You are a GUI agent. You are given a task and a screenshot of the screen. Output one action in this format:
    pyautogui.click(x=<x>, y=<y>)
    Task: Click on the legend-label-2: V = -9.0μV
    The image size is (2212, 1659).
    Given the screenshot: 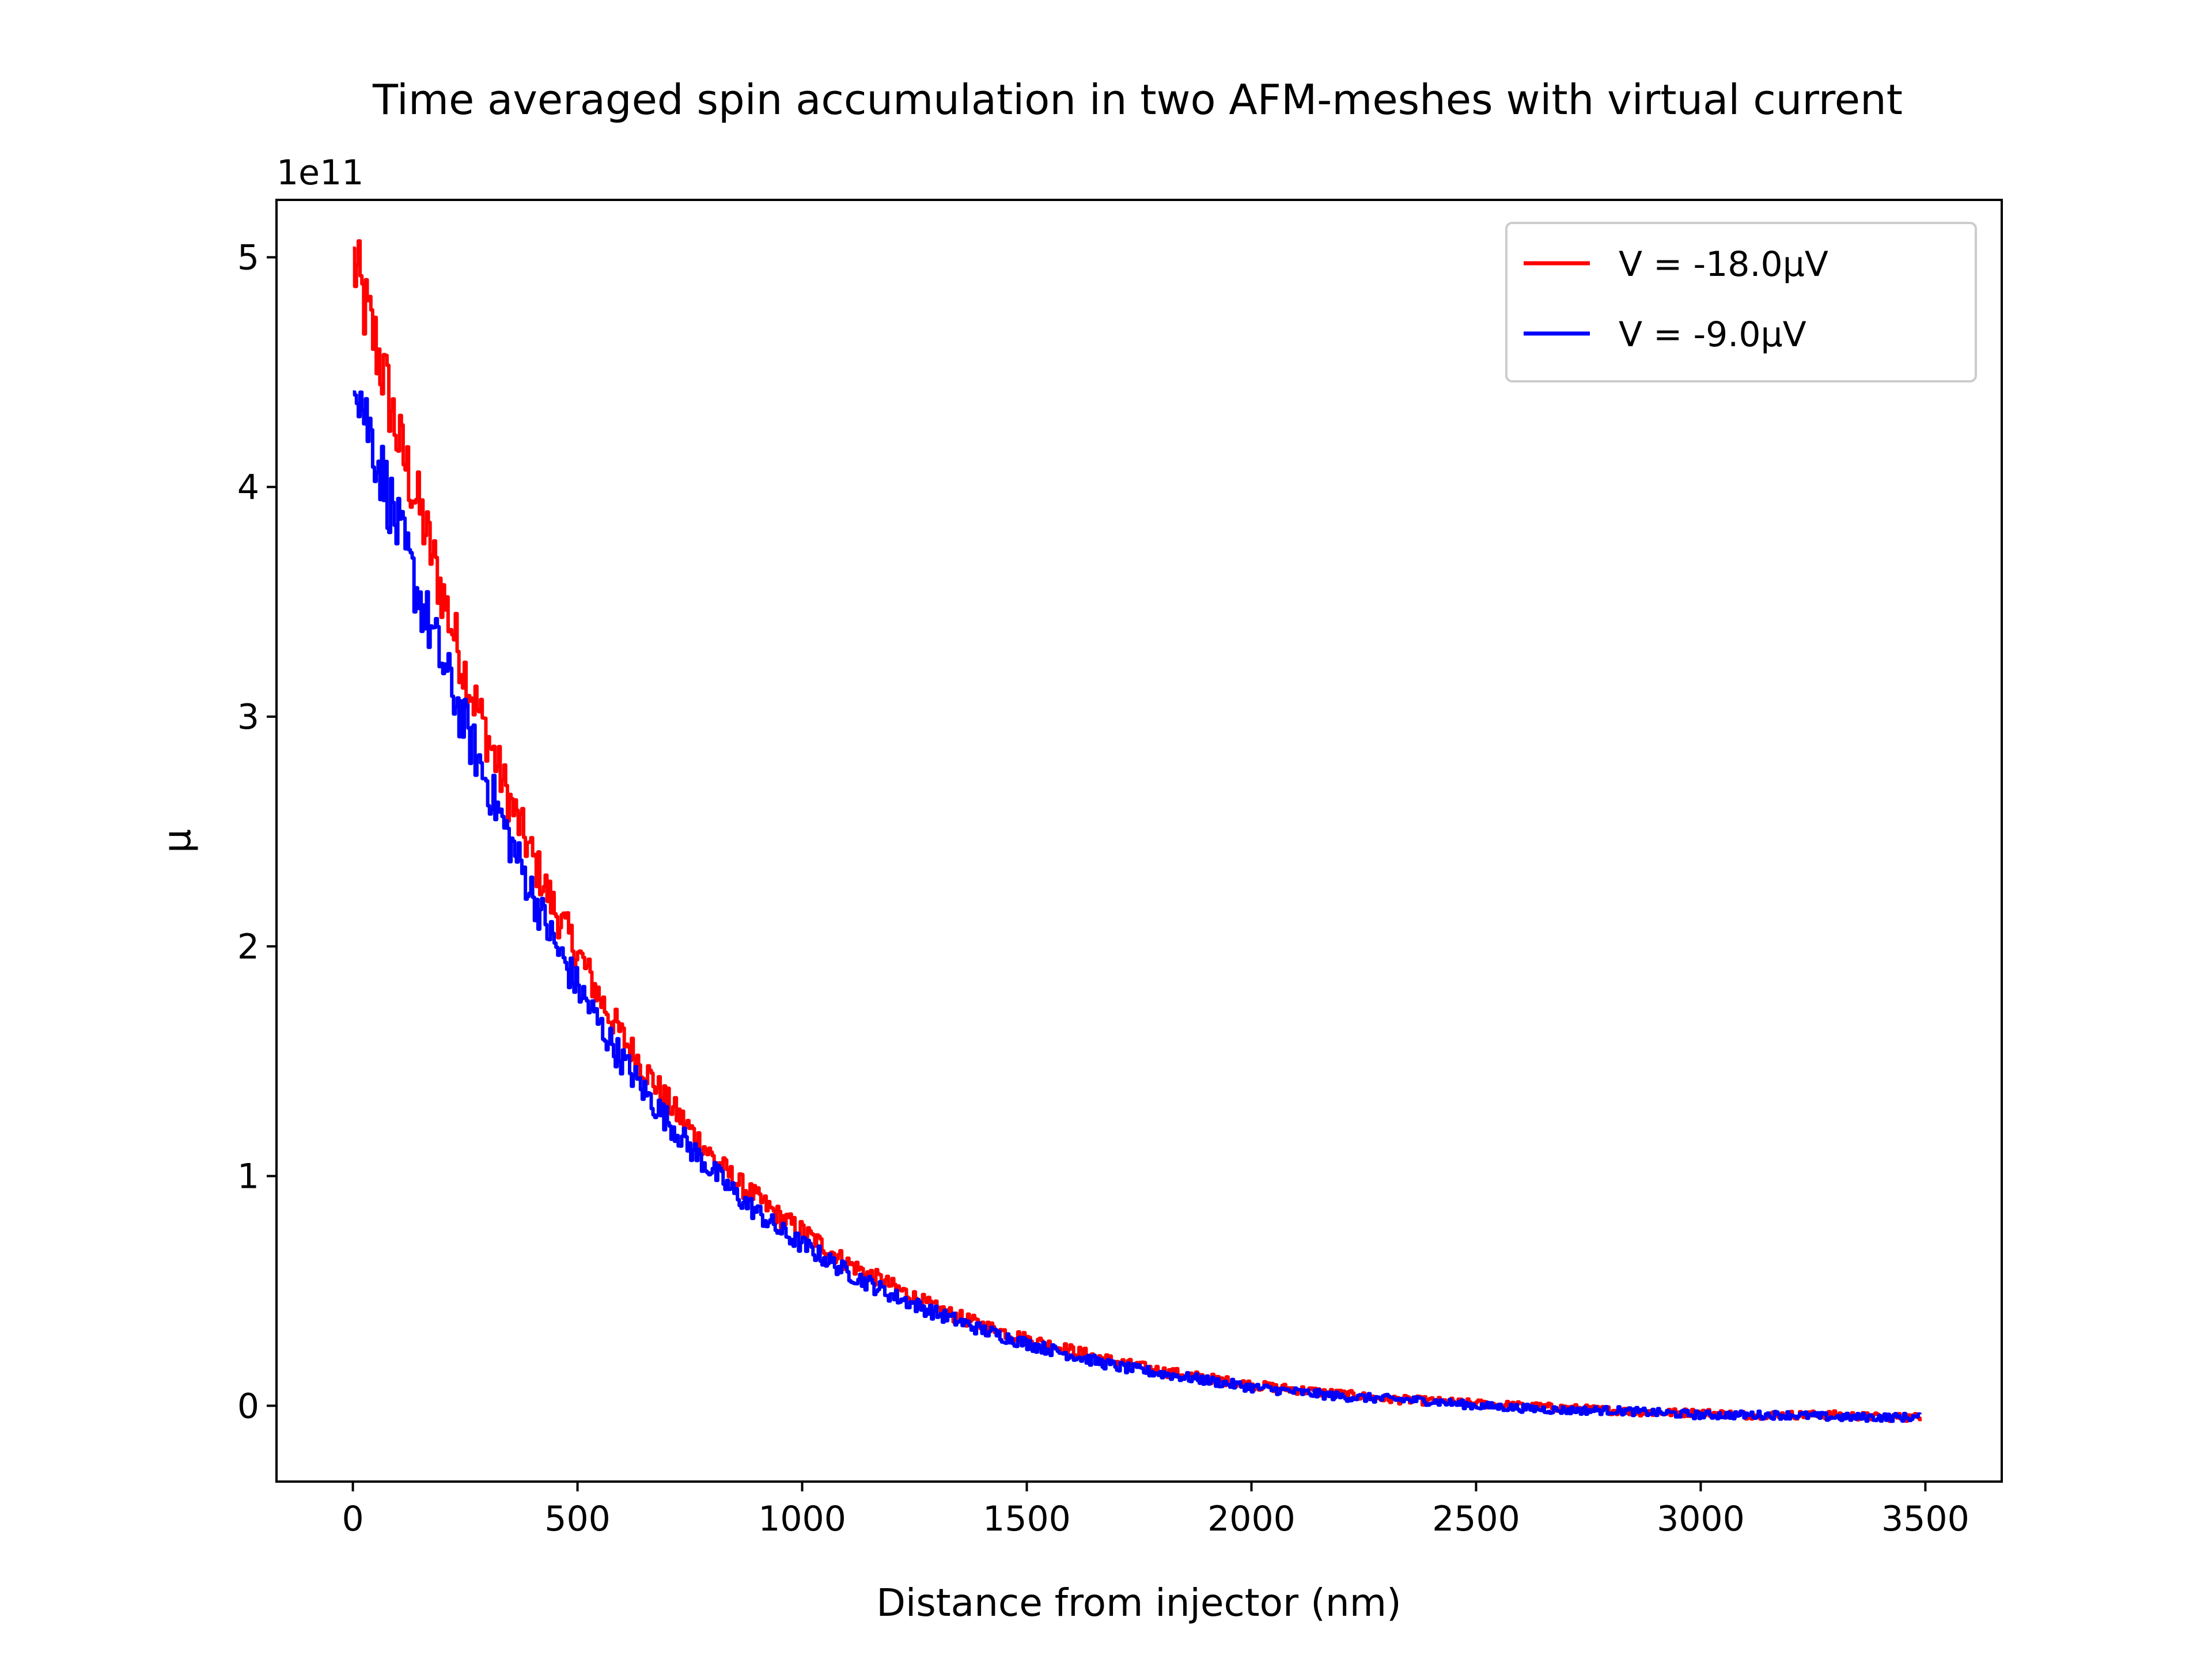 What is the action you would take?
    pyautogui.click(x=1712, y=335)
    